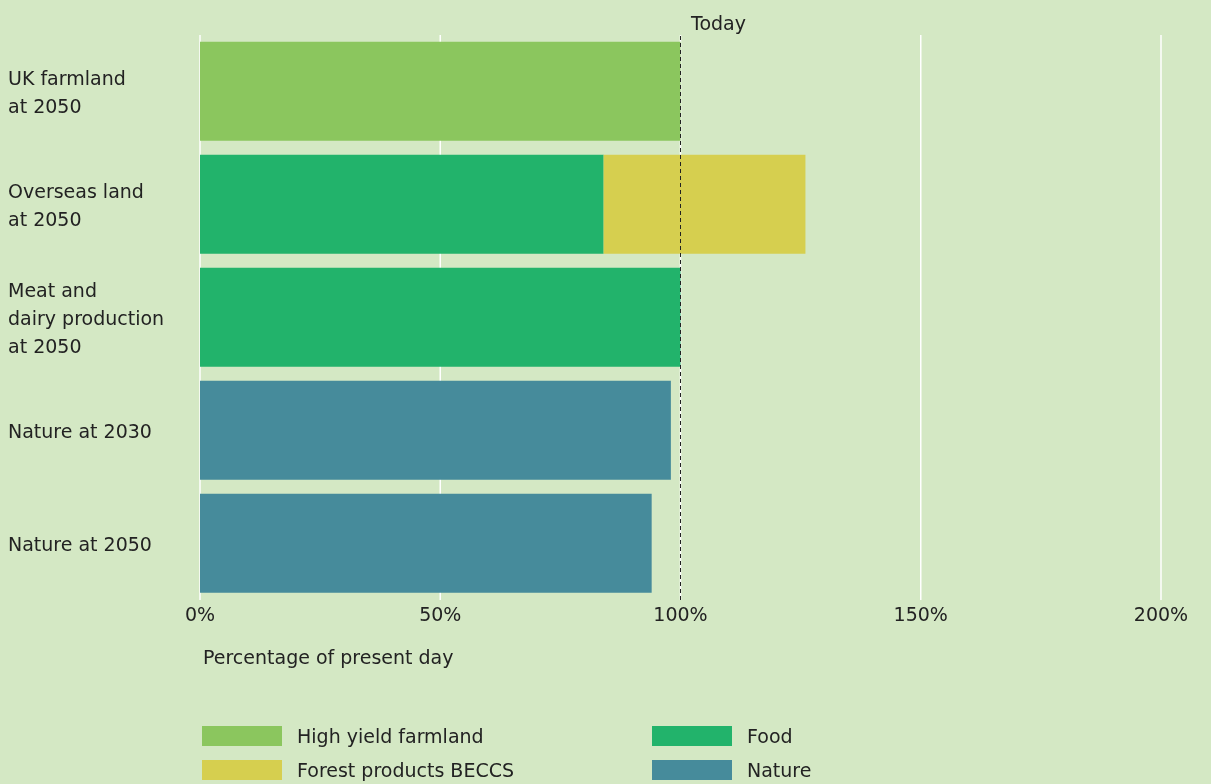 This screenshot has width=1211, height=784. What do you see at coordinates (390, 736) in the screenshot?
I see `legend-label: High yield farmland` at bounding box center [390, 736].